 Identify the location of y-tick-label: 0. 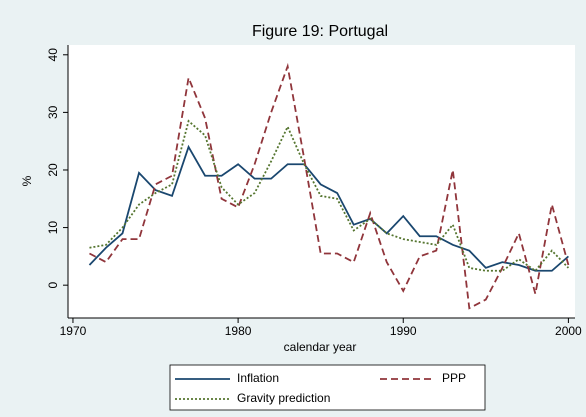
(53, 285).